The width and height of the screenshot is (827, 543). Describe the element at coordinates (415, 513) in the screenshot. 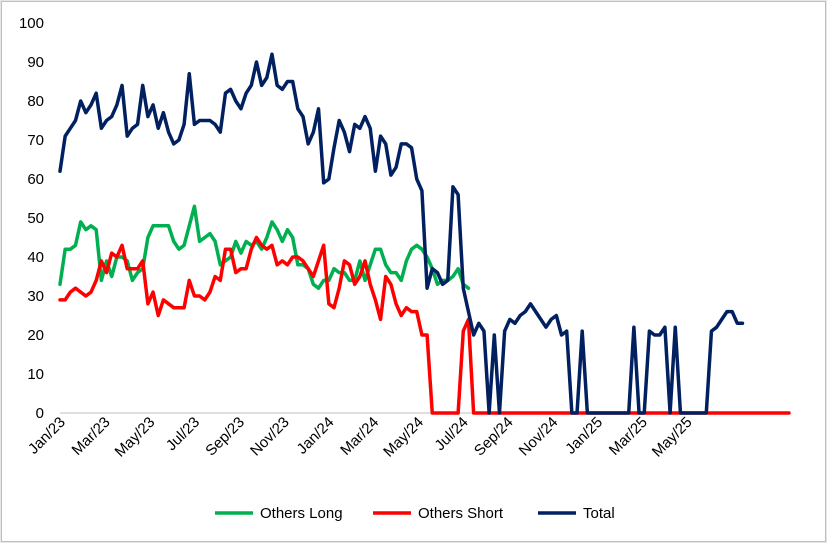

I see `legend: Others Long Others Short Total` at that location.